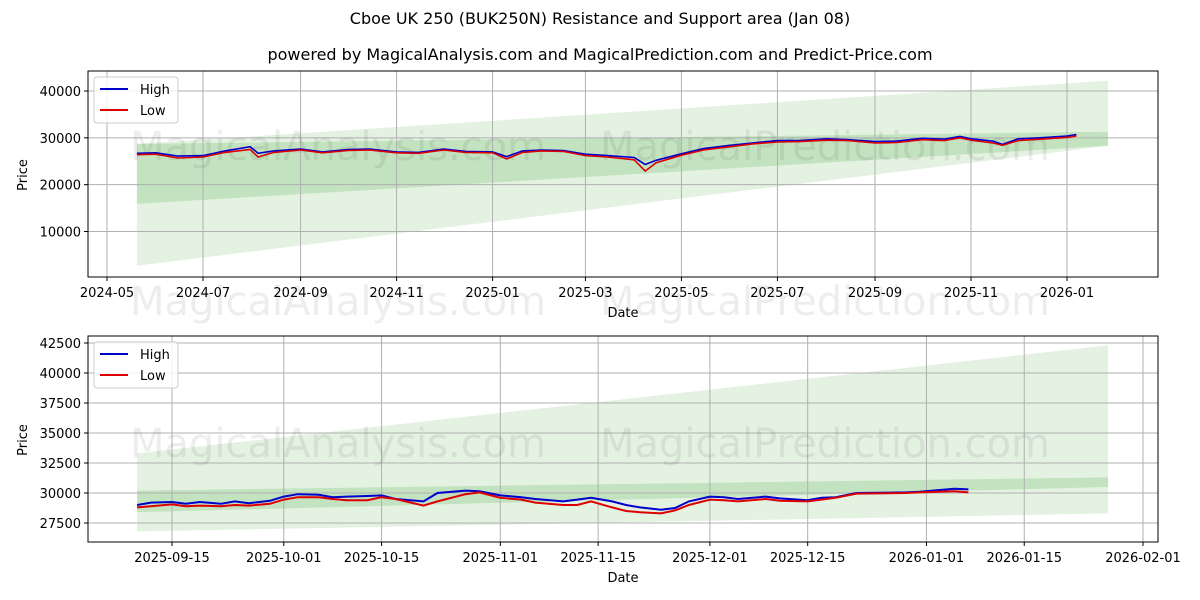 This screenshot has height=600, width=1200. What do you see at coordinates (23, 440) in the screenshot?
I see `bottom-y-axis-label: Price` at bounding box center [23, 440].